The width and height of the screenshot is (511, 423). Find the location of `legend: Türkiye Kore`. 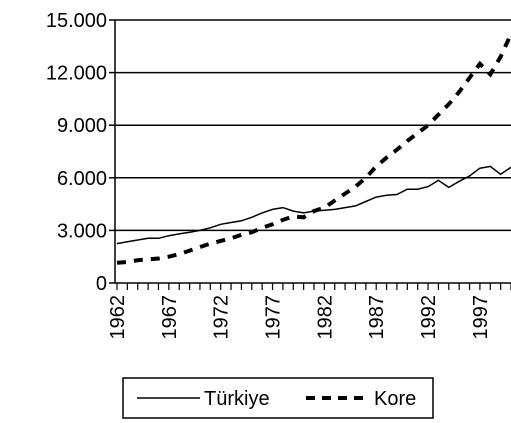

legend: Türkiye Kore is located at coordinates (278, 398).